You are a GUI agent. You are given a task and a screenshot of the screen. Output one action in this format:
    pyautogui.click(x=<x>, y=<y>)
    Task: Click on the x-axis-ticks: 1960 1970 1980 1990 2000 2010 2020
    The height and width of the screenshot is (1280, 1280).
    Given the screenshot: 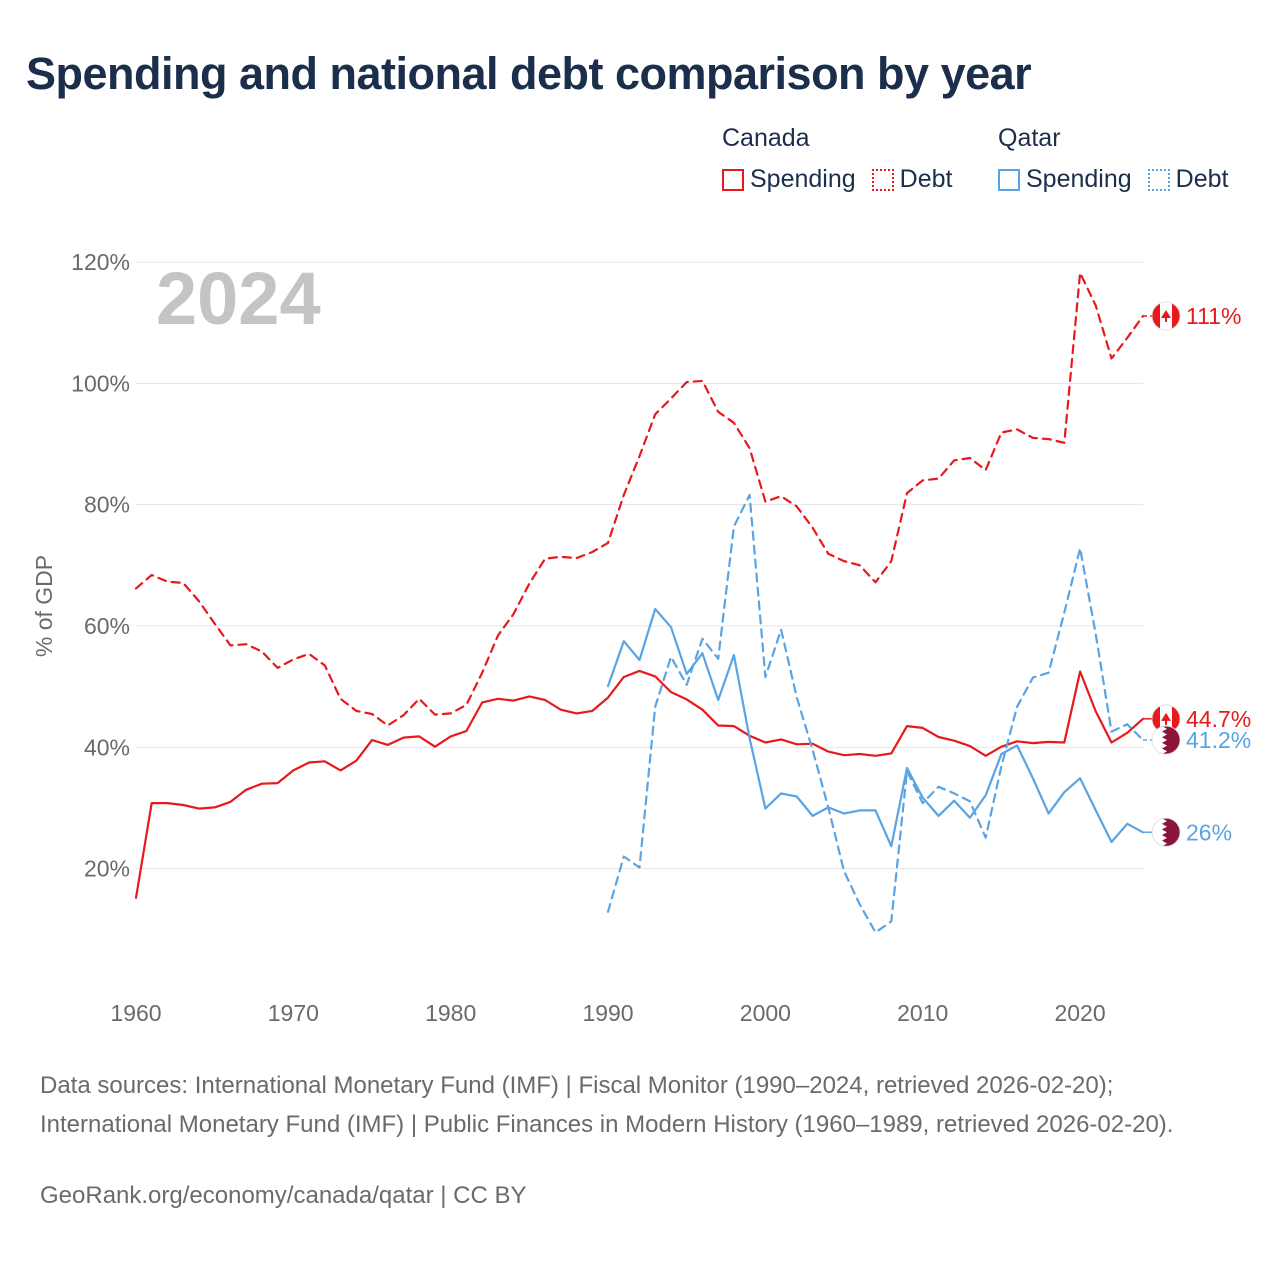 What is the action you would take?
    pyautogui.click(x=607, y=1013)
    